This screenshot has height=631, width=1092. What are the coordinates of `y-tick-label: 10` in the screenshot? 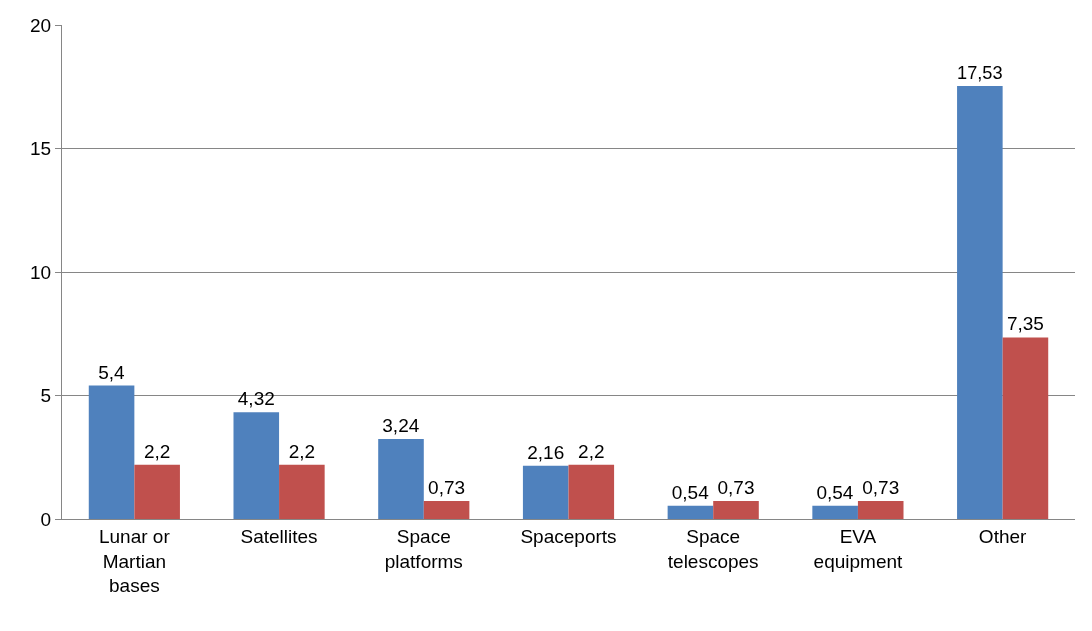 It's located at (41, 272).